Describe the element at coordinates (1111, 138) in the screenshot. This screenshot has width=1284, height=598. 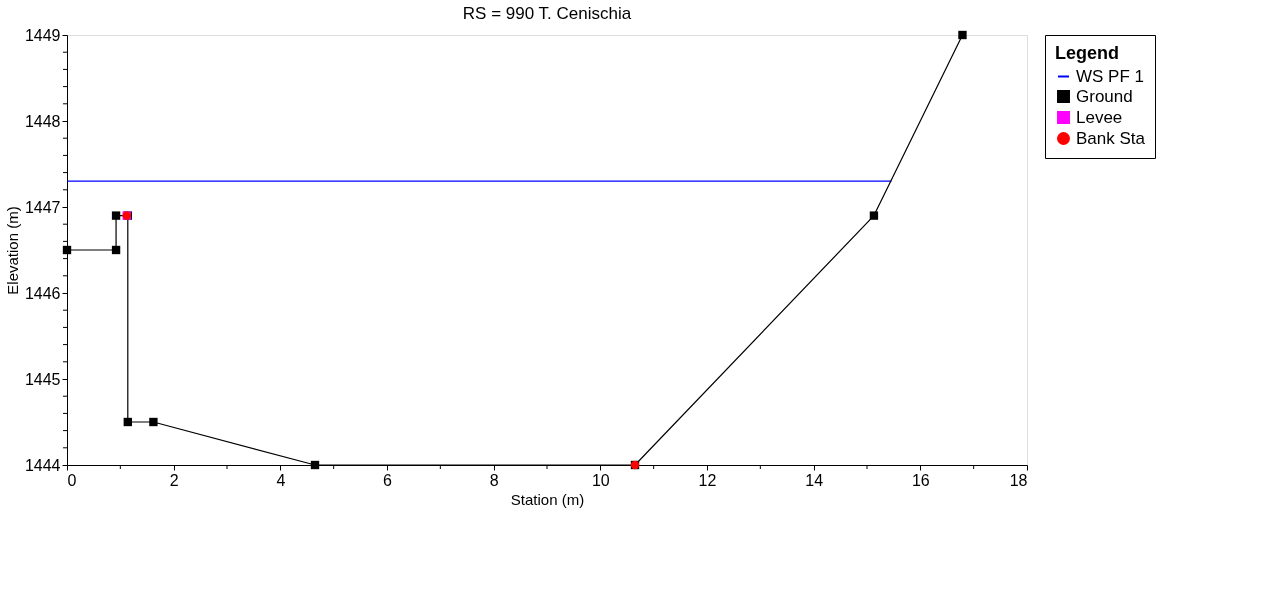
I see `legend-label: Bank Sta` at that location.